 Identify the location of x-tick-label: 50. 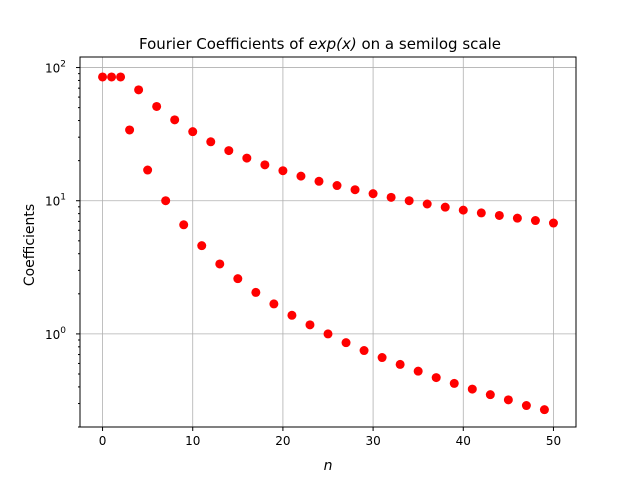
(553, 441).